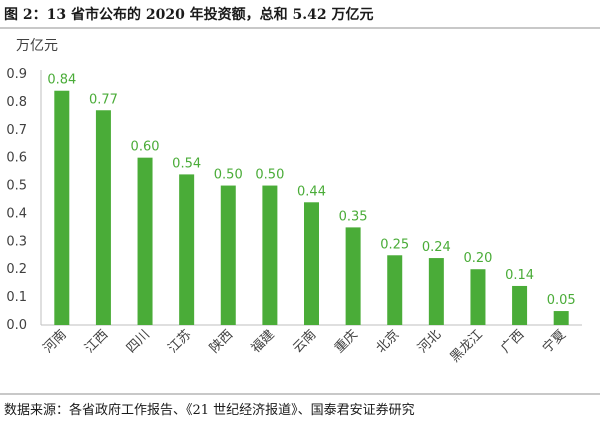 The image size is (600, 425). I want to click on value-label: 0.24, so click(436, 247).